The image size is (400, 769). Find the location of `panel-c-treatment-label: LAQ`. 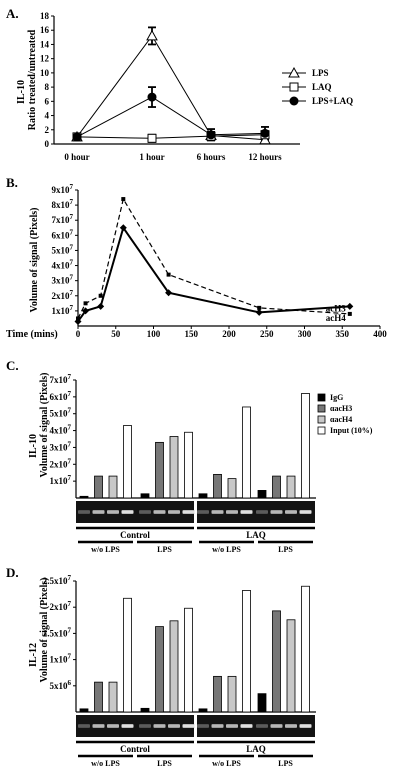

panel-c-treatment-label: LAQ is located at coordinates (256, 535).